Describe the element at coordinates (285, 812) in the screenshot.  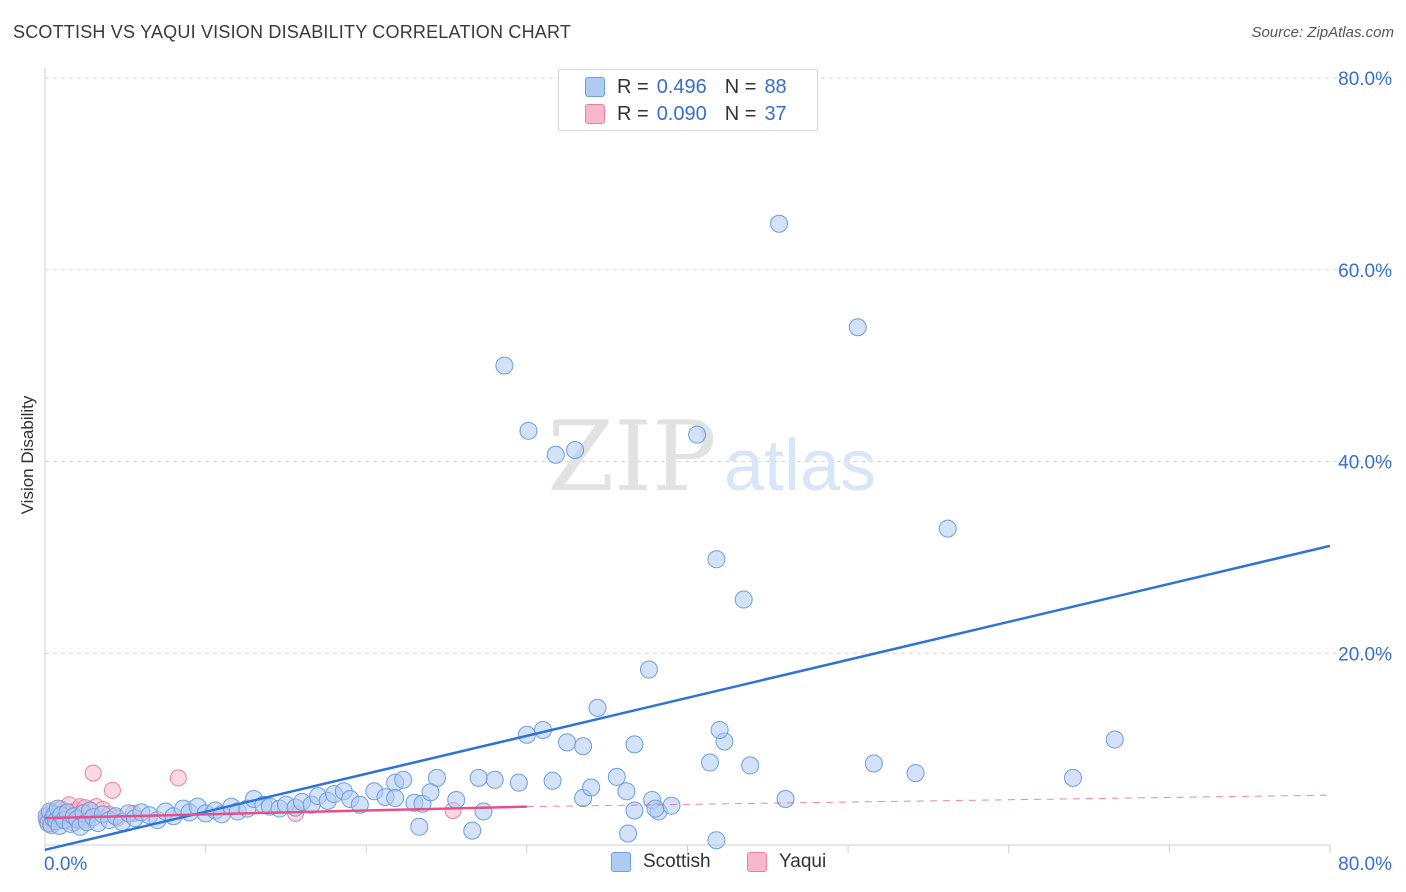
I see `yaqui-trend-line` at that location.